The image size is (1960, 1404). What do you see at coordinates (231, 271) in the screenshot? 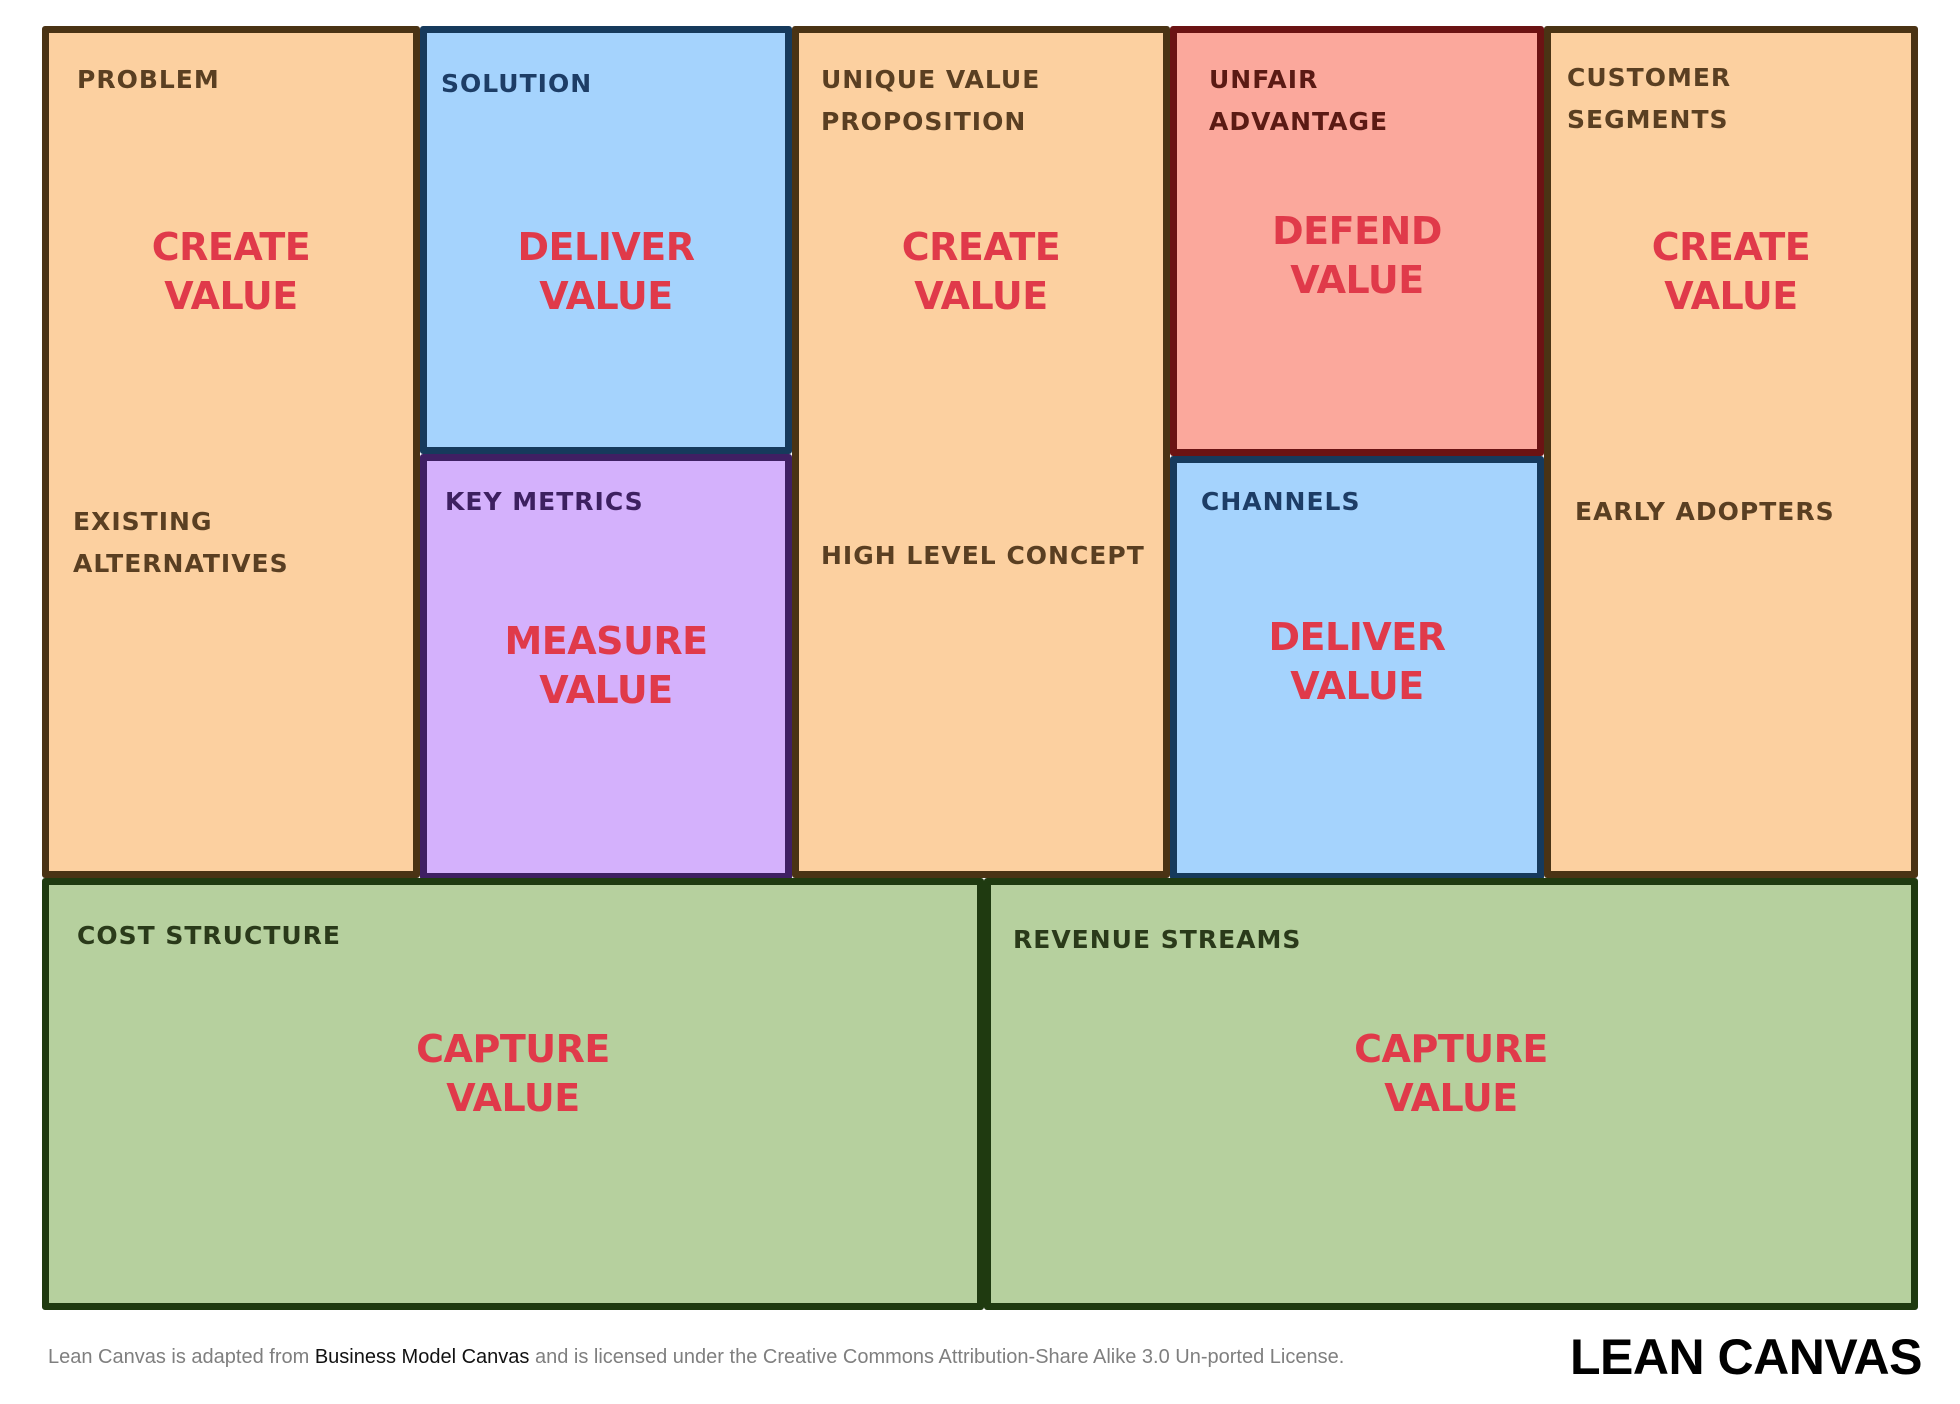
I see `problem-value: CREATE VALUE` at bounding box center [231, 271].